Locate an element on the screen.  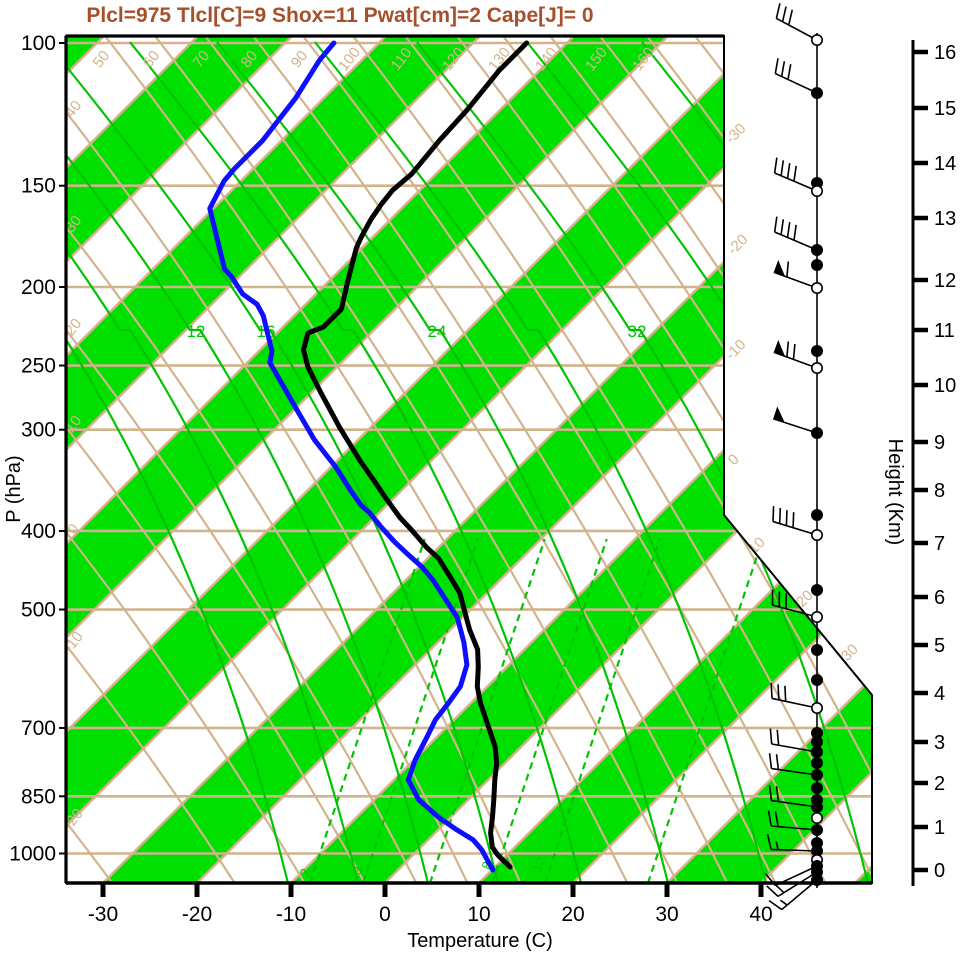
svg-text: 1 is located at coordinates (939, 828).